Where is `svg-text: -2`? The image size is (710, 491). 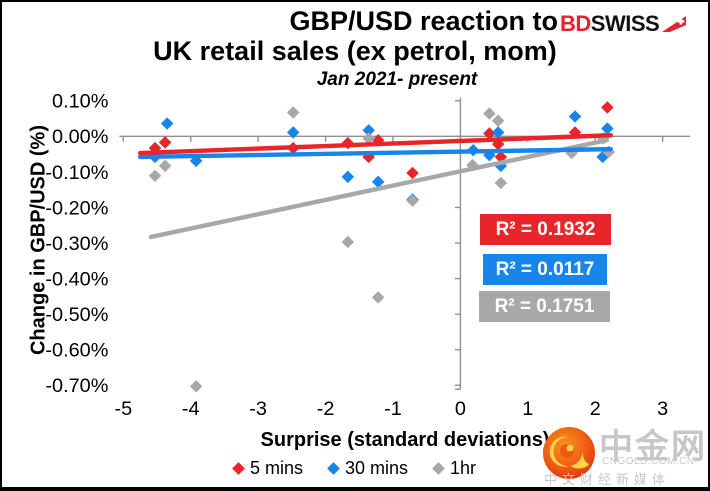 svg-text: -2 is located at coordinates (326, 409).